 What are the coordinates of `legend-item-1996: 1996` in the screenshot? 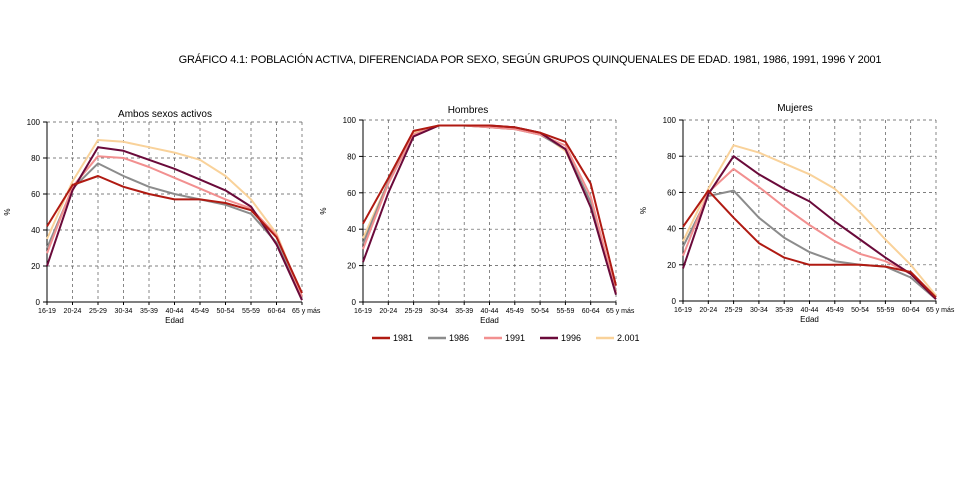 It's located at (560, 338).